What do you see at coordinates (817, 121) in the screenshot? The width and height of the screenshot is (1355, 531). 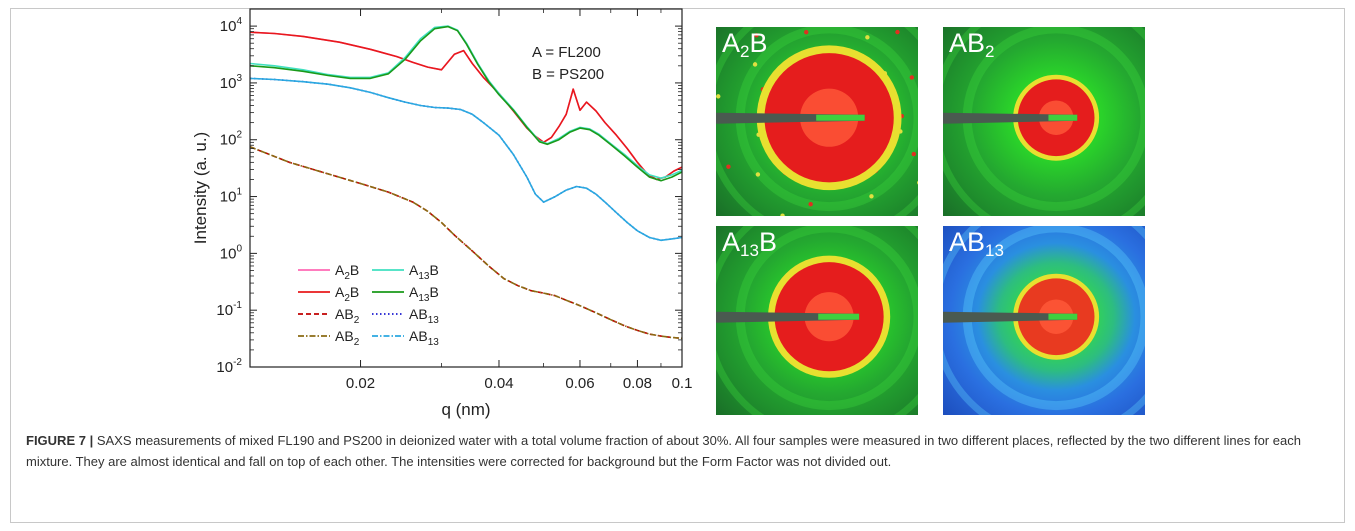 I see `saxs-image-a2b: A2B` at bounding box center [817, 121].